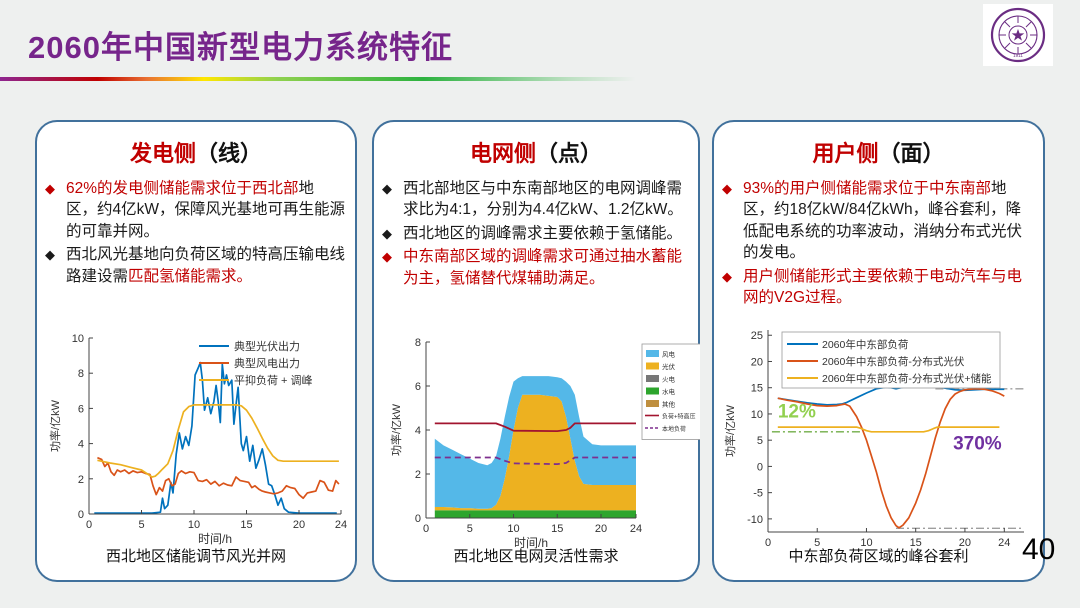 This screenshot has height=608, width=1080. What do you see at coordinates (162, 153) in the screenshot?
I see `panel-title-main: 发电侧` at bounding box center [162, 153].